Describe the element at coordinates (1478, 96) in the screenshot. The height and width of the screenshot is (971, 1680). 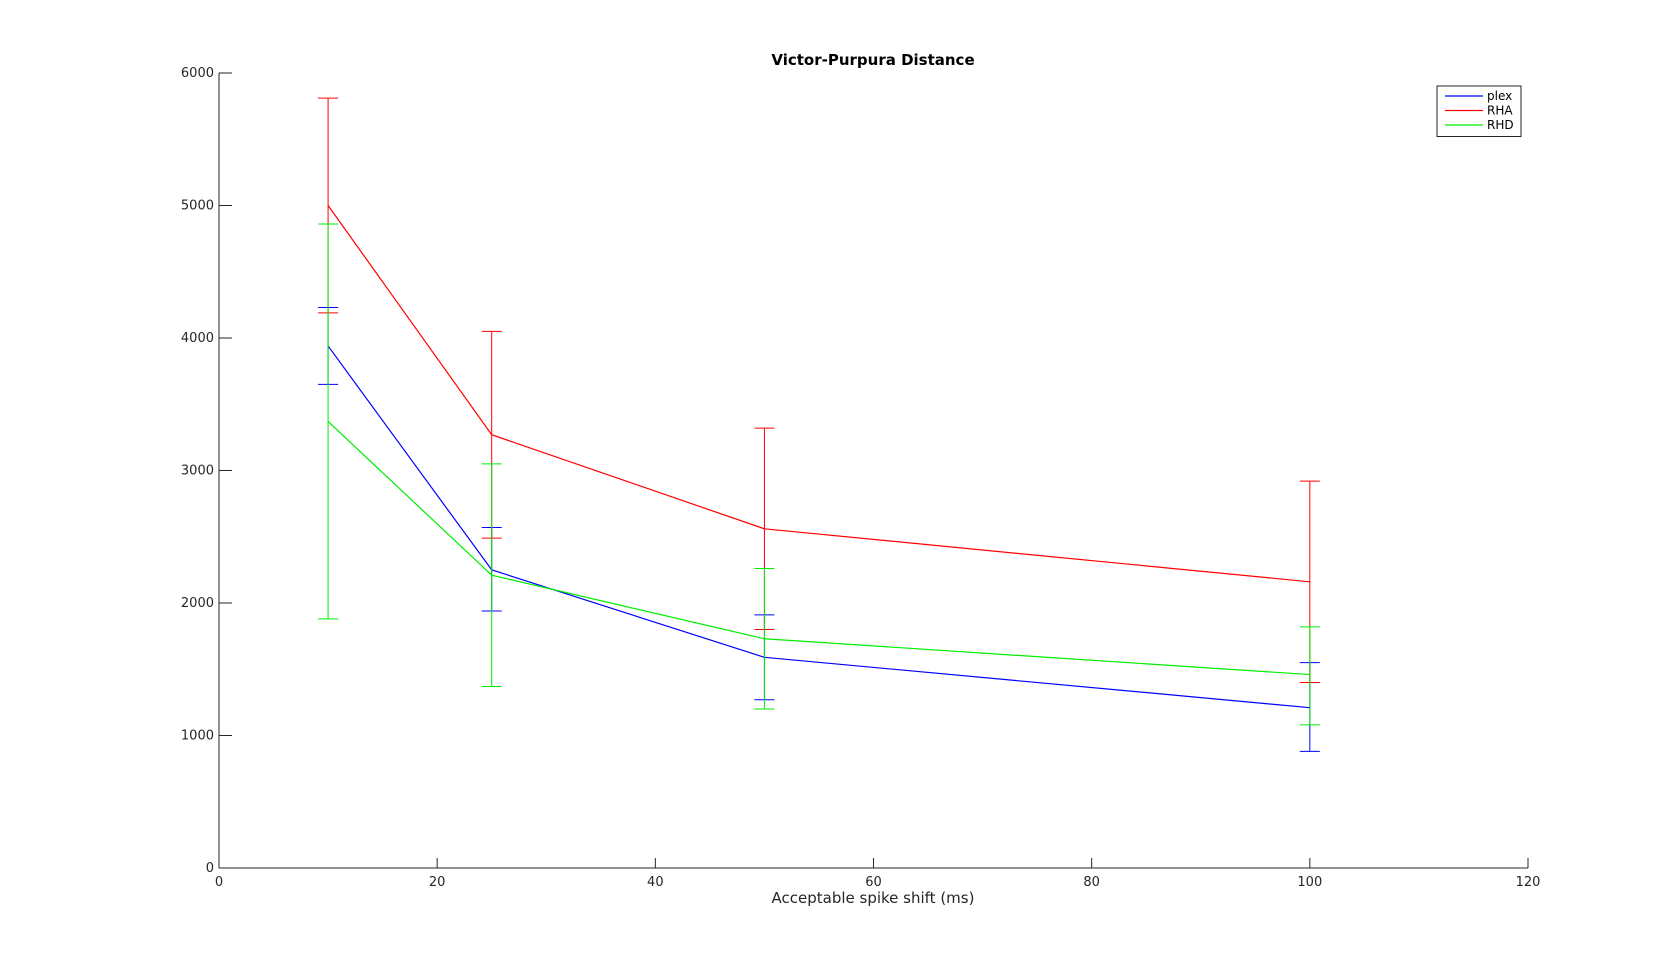
I see `legend-item-plex: plex` at that location.